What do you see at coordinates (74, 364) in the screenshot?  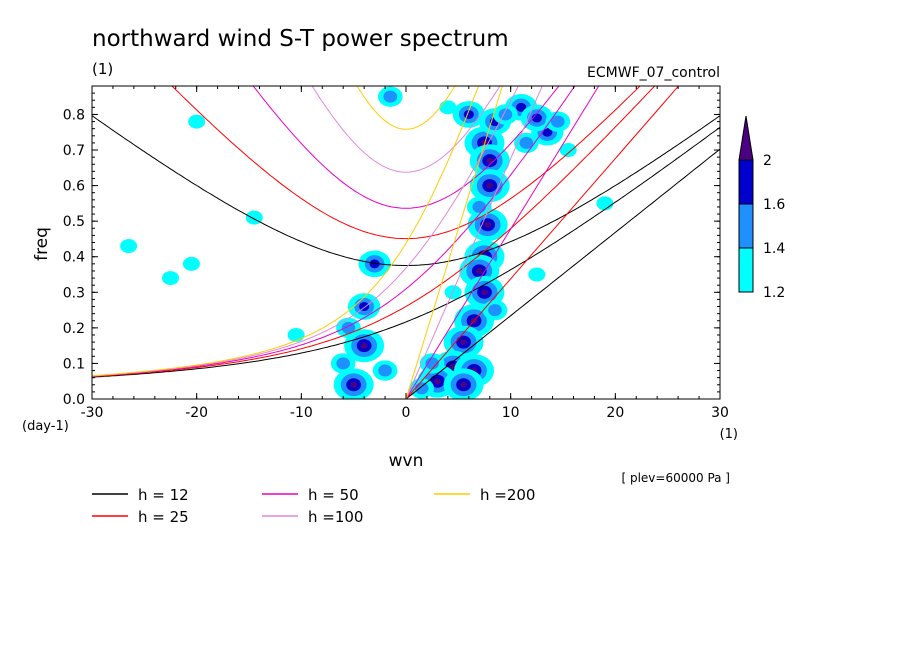 I see `y-tick-label-1: 0.1` at bounding box center [74, 364].